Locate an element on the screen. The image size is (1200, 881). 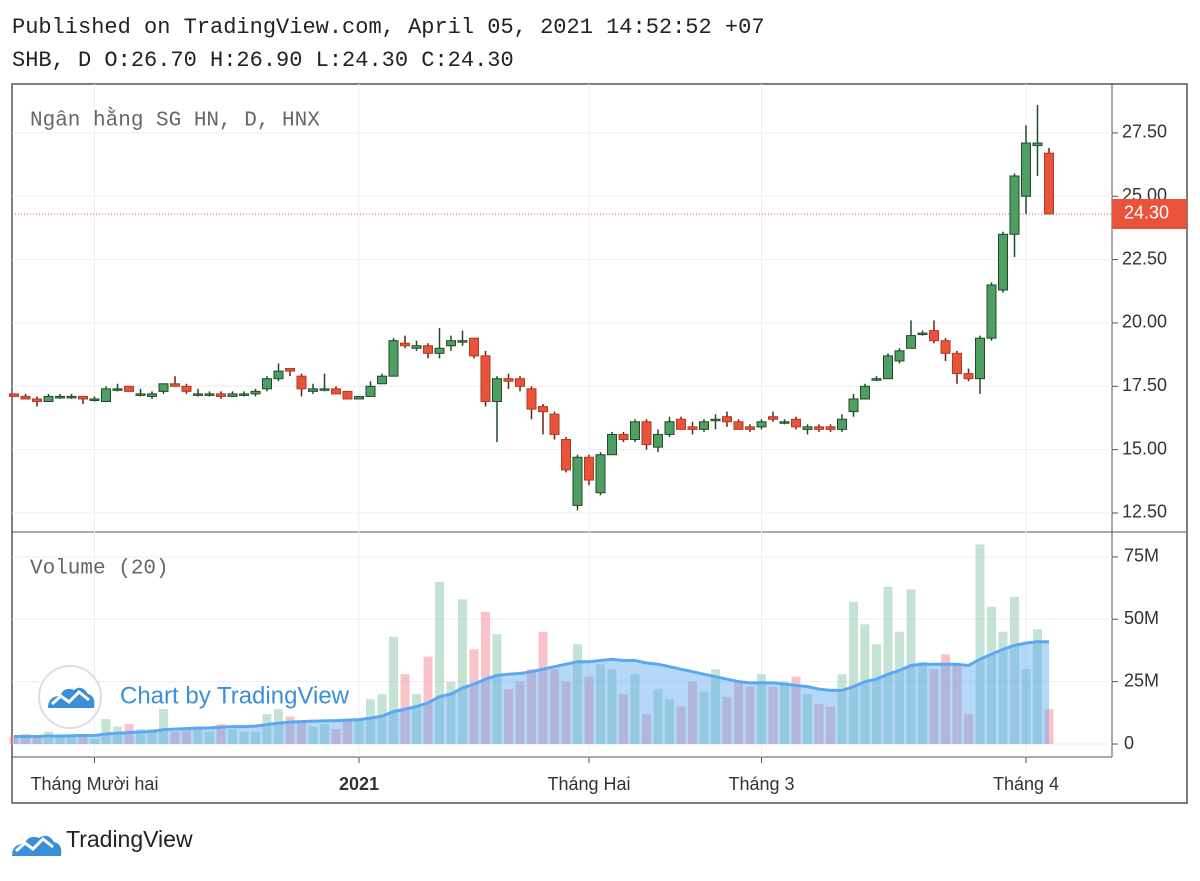
volume-tick-label: 25M is located at coordinates (1141, 680).